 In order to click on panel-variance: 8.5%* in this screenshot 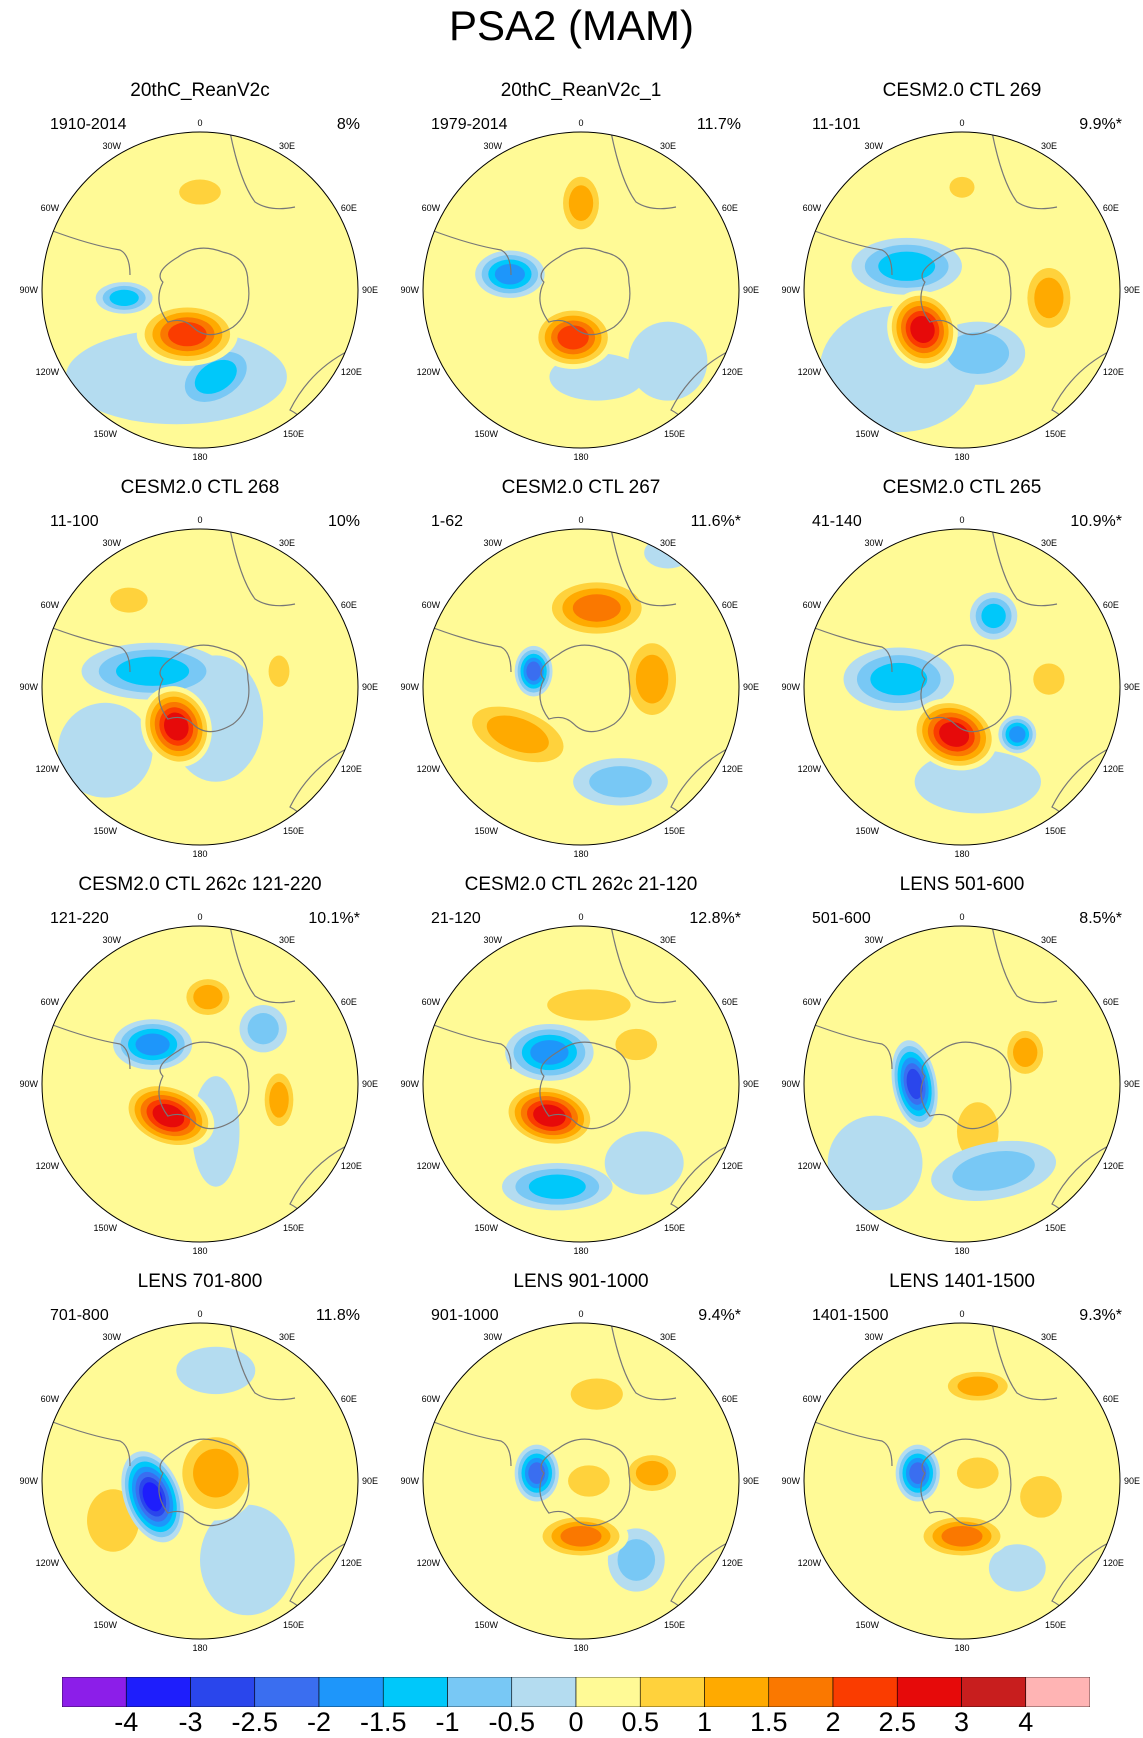, I will do `click(1100, 918)`.